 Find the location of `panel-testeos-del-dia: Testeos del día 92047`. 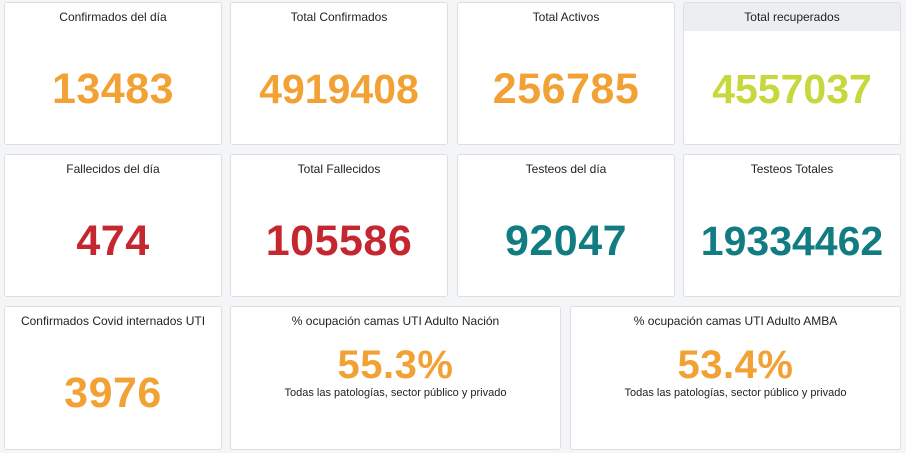

panel-testeos-del-dia: Testeos del día 92047 is located at coordinates (566, 225).